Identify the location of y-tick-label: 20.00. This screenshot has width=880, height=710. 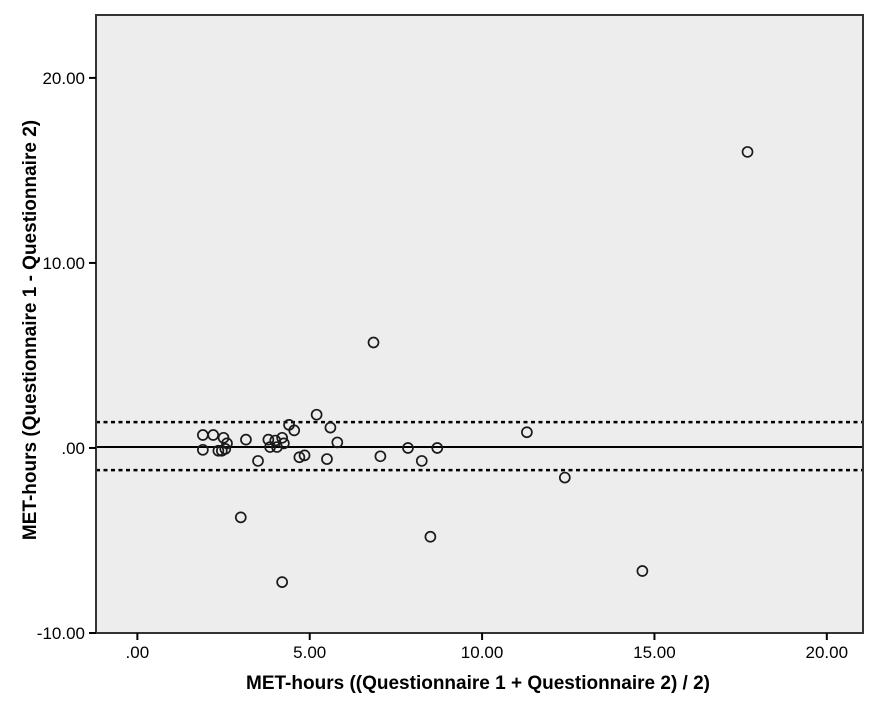
(63, 78).